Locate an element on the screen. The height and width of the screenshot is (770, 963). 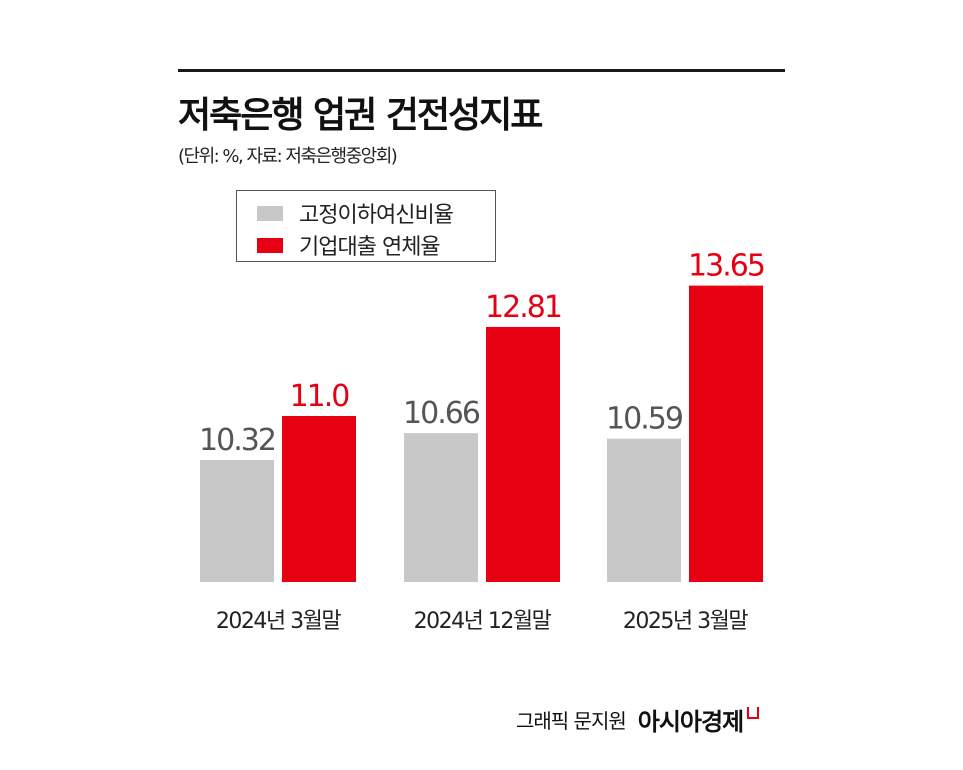
legend-item-red: 기업대출 연체율 is located at coordinates (349, 245).